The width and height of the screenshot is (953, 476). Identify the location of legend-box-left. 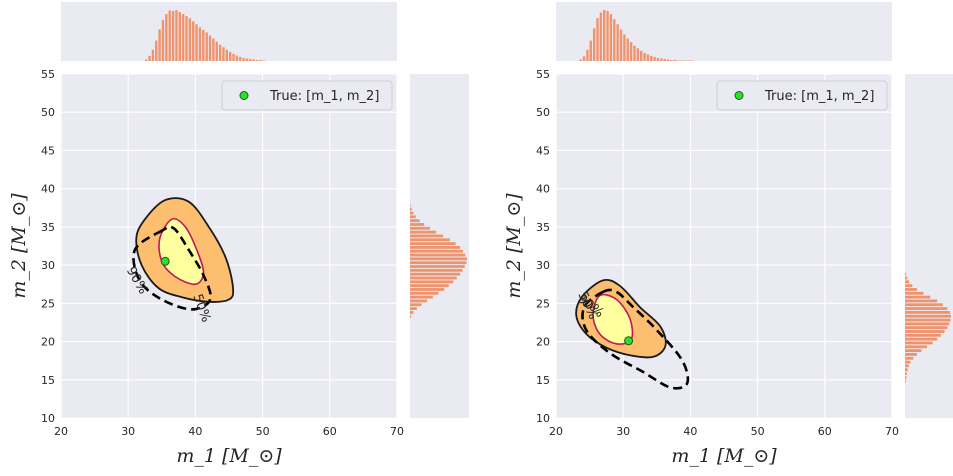
(307, 95).